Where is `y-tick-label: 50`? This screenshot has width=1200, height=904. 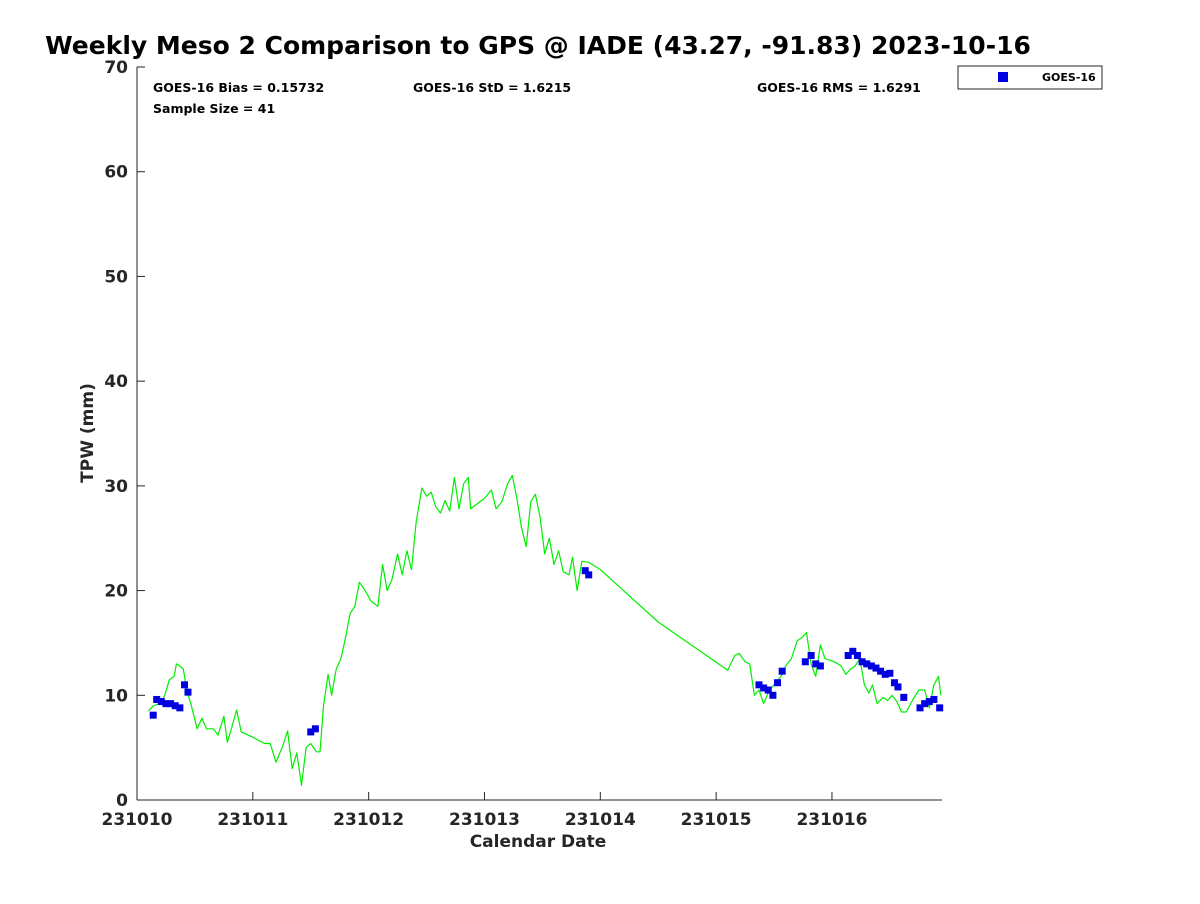
y-tick-label: 50 is located at coordinates (116, 277).